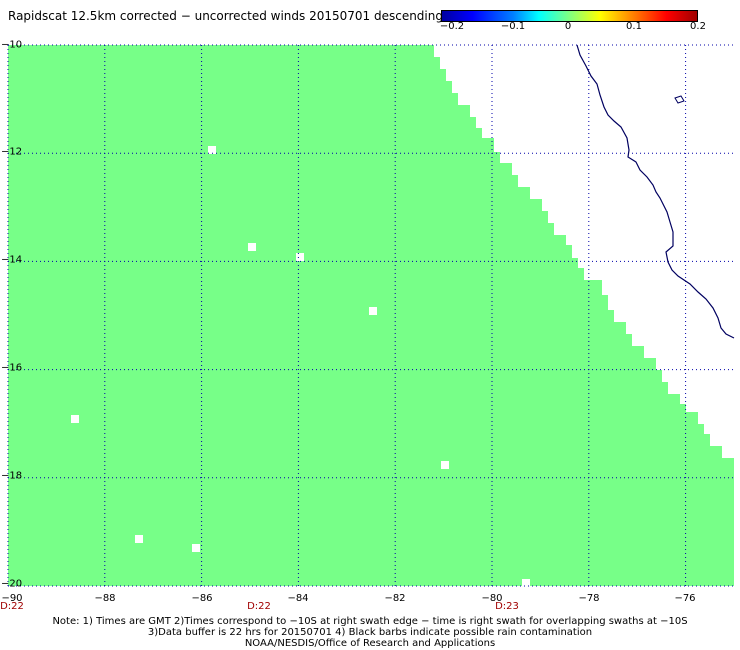 The height and width of the screenshot is (650, 740). What do you see at coordinates (395, 598) in the screenshot?
I see `lon-label: −82` at bounding box center [395, 598].